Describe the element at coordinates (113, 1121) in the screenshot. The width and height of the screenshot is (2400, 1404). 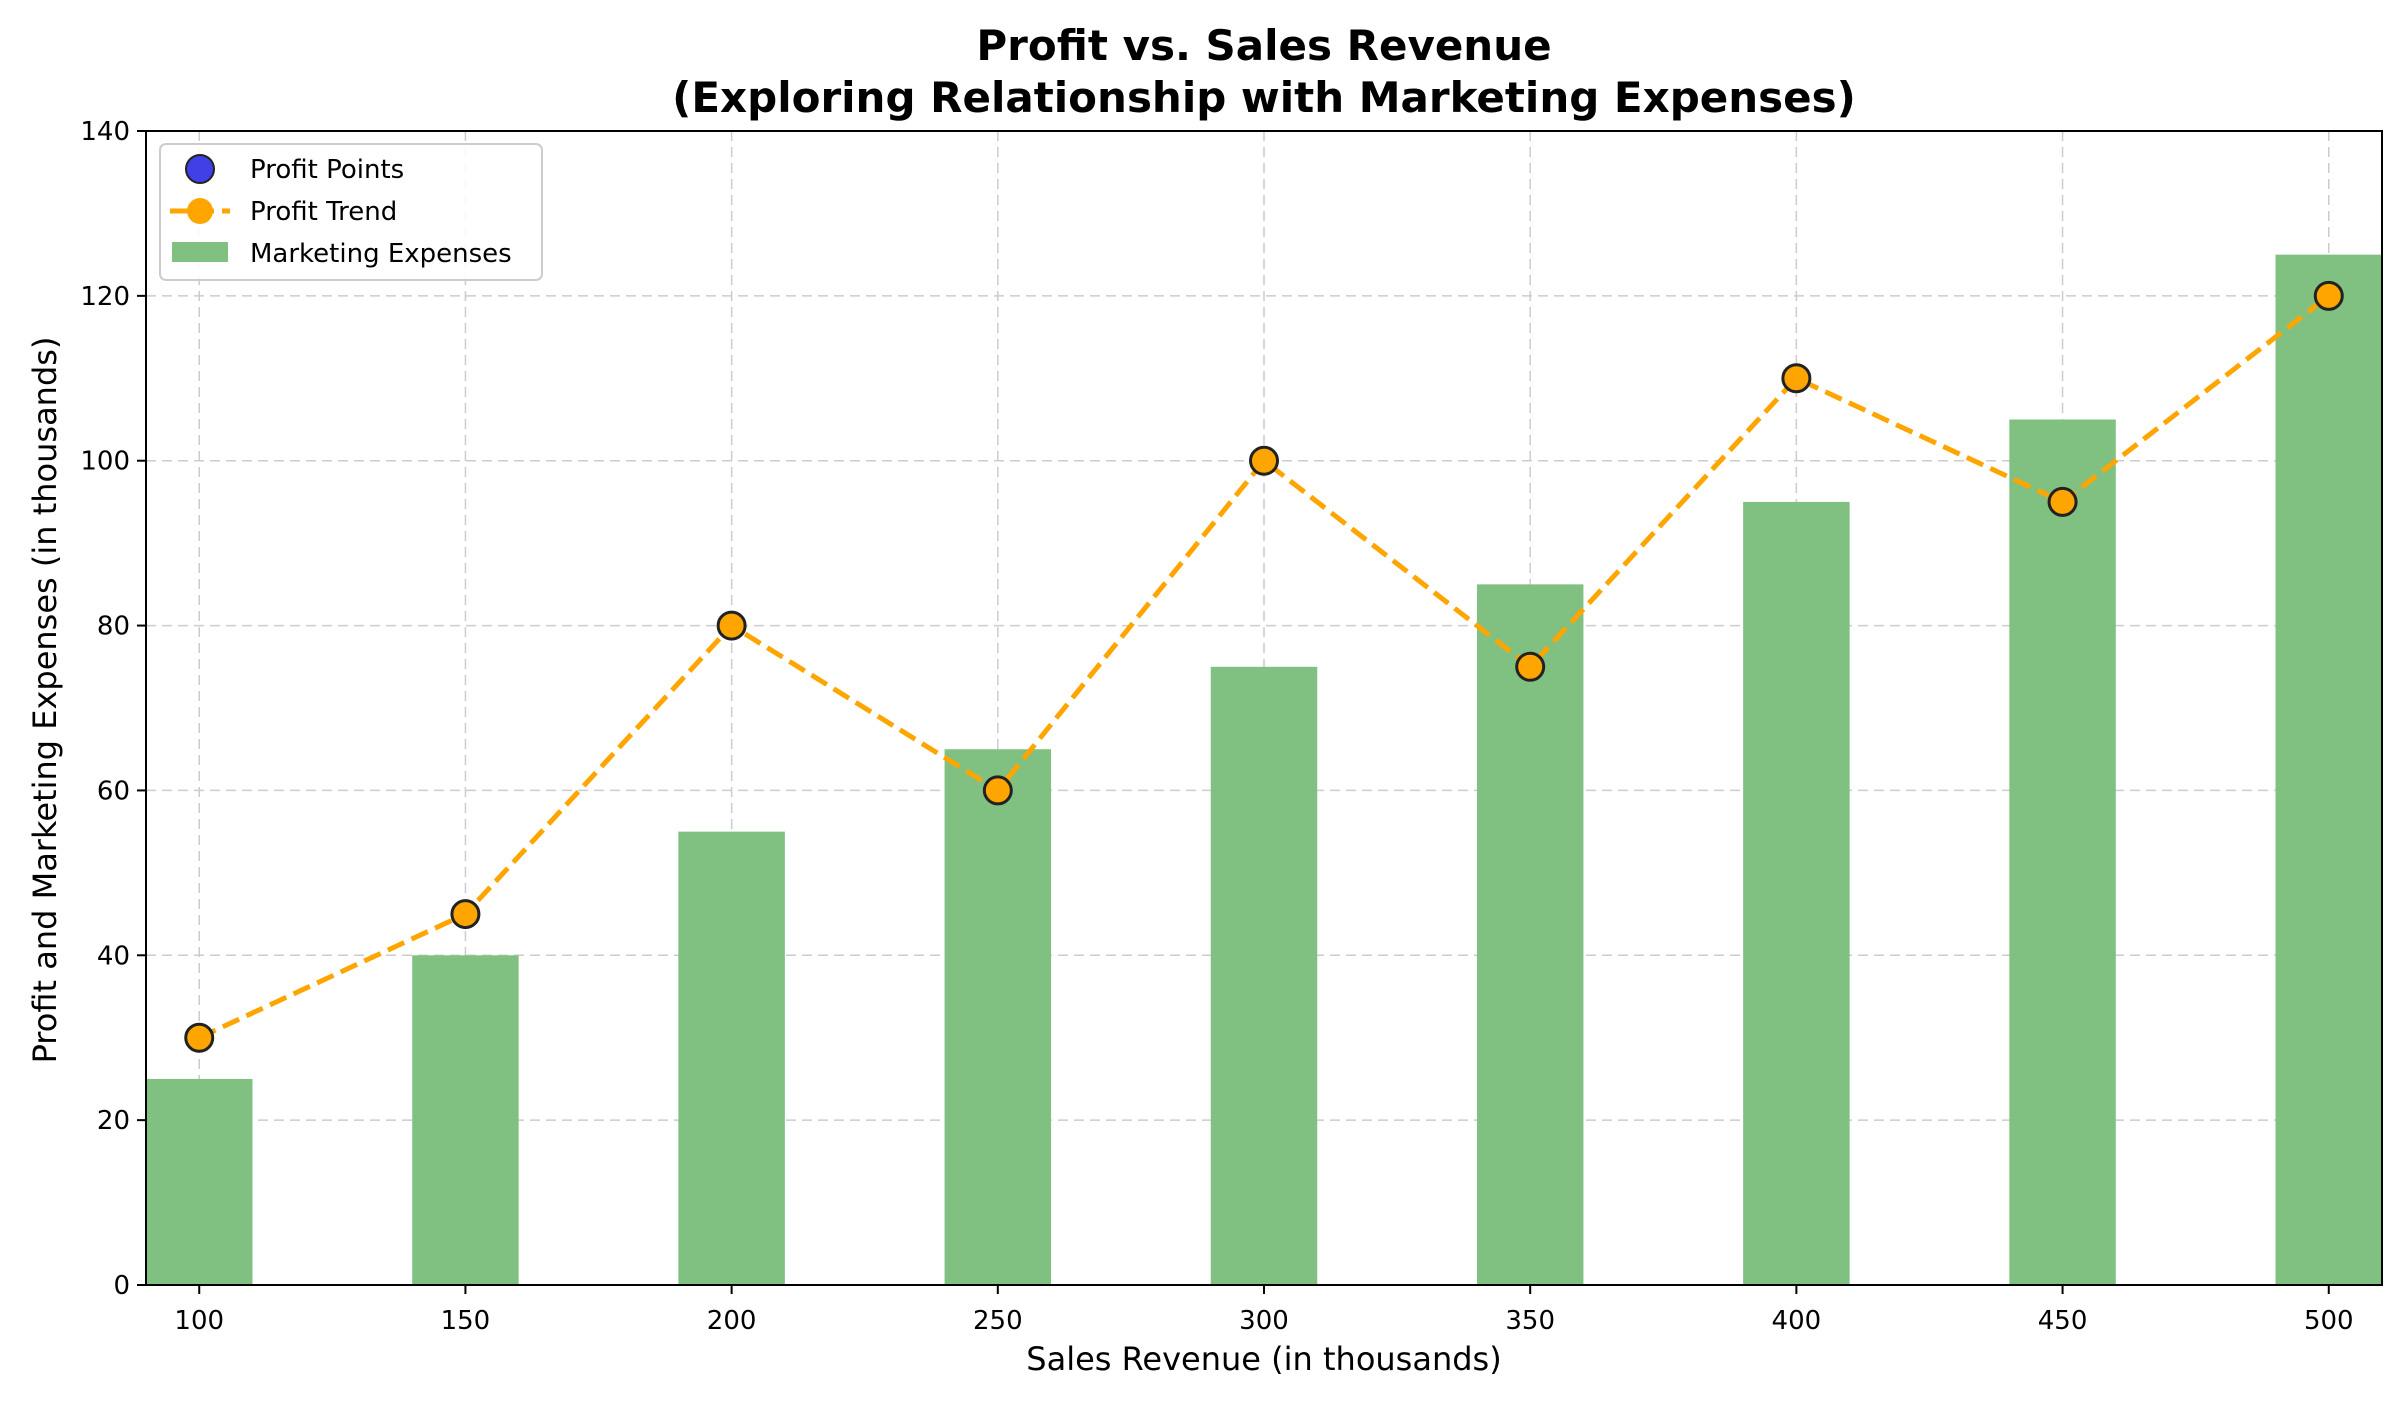
I see `y-tick-label: 20` at that location.